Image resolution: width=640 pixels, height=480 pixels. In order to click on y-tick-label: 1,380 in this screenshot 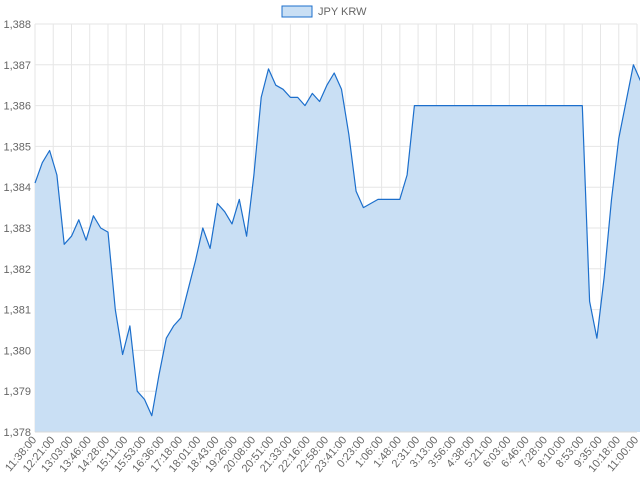, I will do `click(17, 351)`.